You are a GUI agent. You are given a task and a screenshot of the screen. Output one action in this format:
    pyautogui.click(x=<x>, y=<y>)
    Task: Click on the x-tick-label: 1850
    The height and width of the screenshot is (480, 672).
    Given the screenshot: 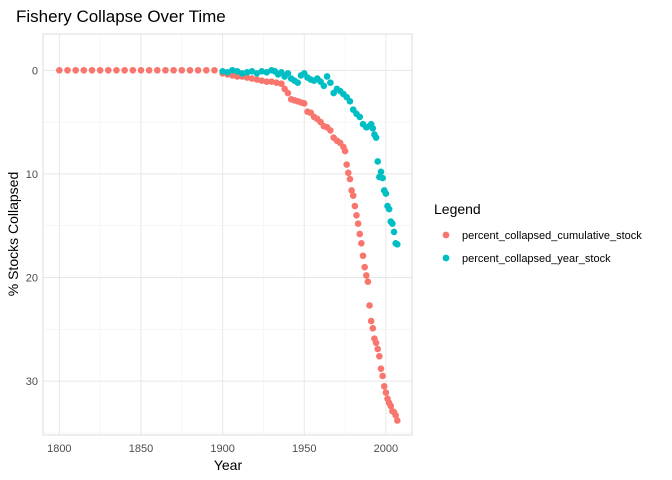 What is the action you would take?
    pyautogui.click(x=141, y=449)
    